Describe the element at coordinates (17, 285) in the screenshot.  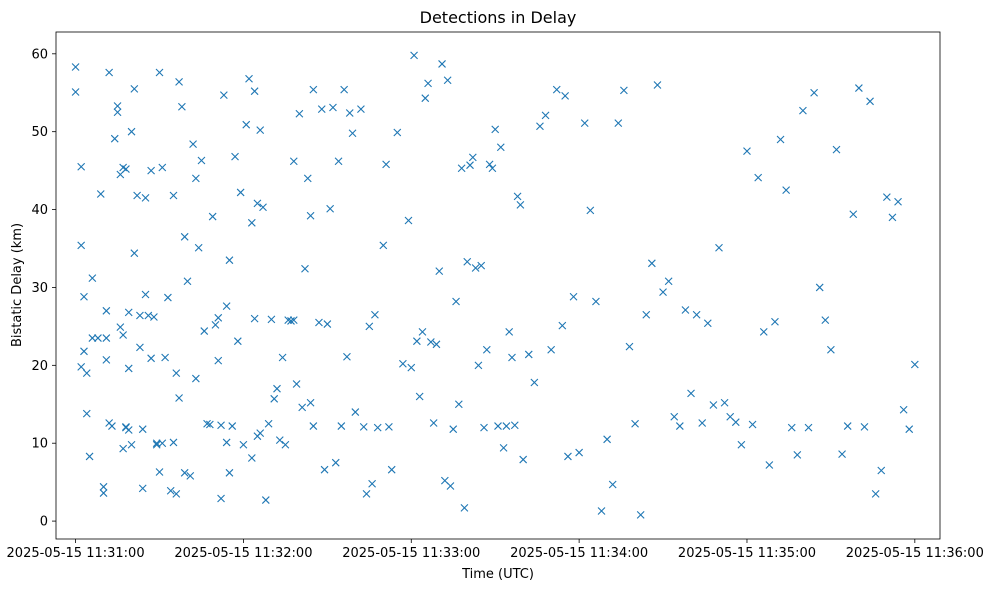
I see `y-axis-label: Bistatic Delay (km)` at that location.